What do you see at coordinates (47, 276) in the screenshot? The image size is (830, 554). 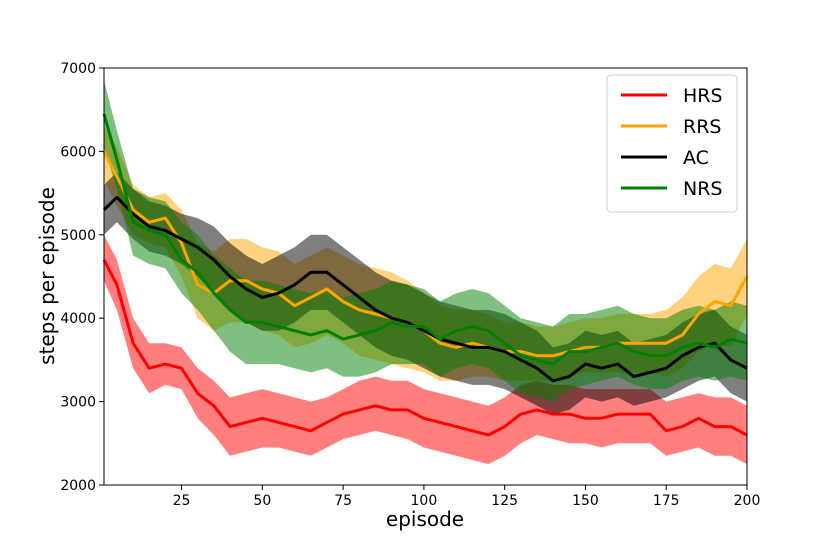 I see `y-axis-title: steps per episode` at bounding box center [47, 276].